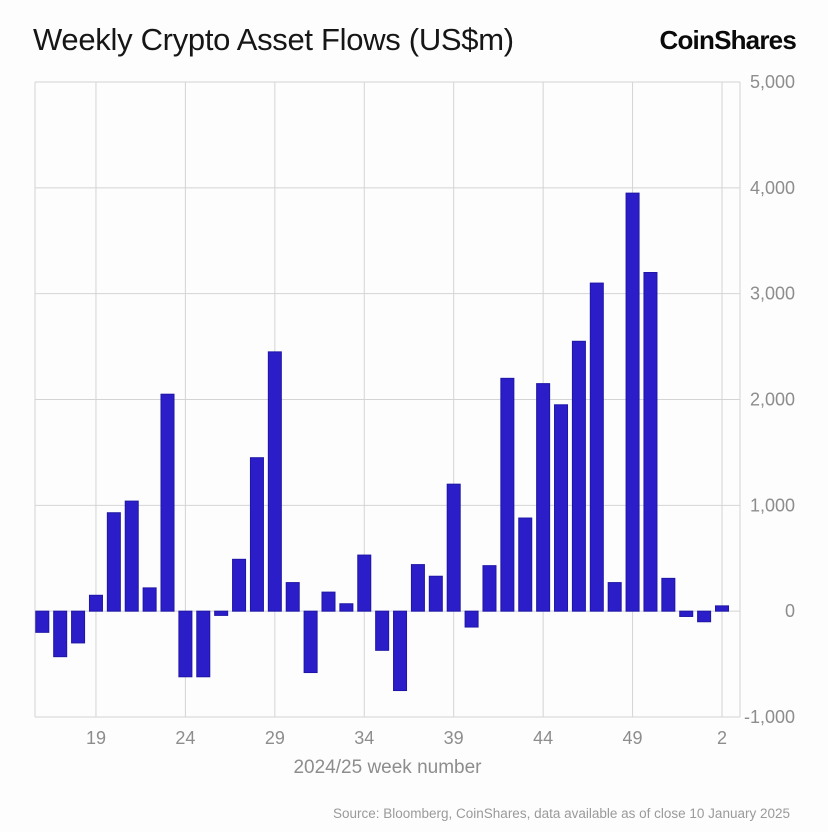  I want to click on x-tick-label-week-44: 44, so click(543, 738).